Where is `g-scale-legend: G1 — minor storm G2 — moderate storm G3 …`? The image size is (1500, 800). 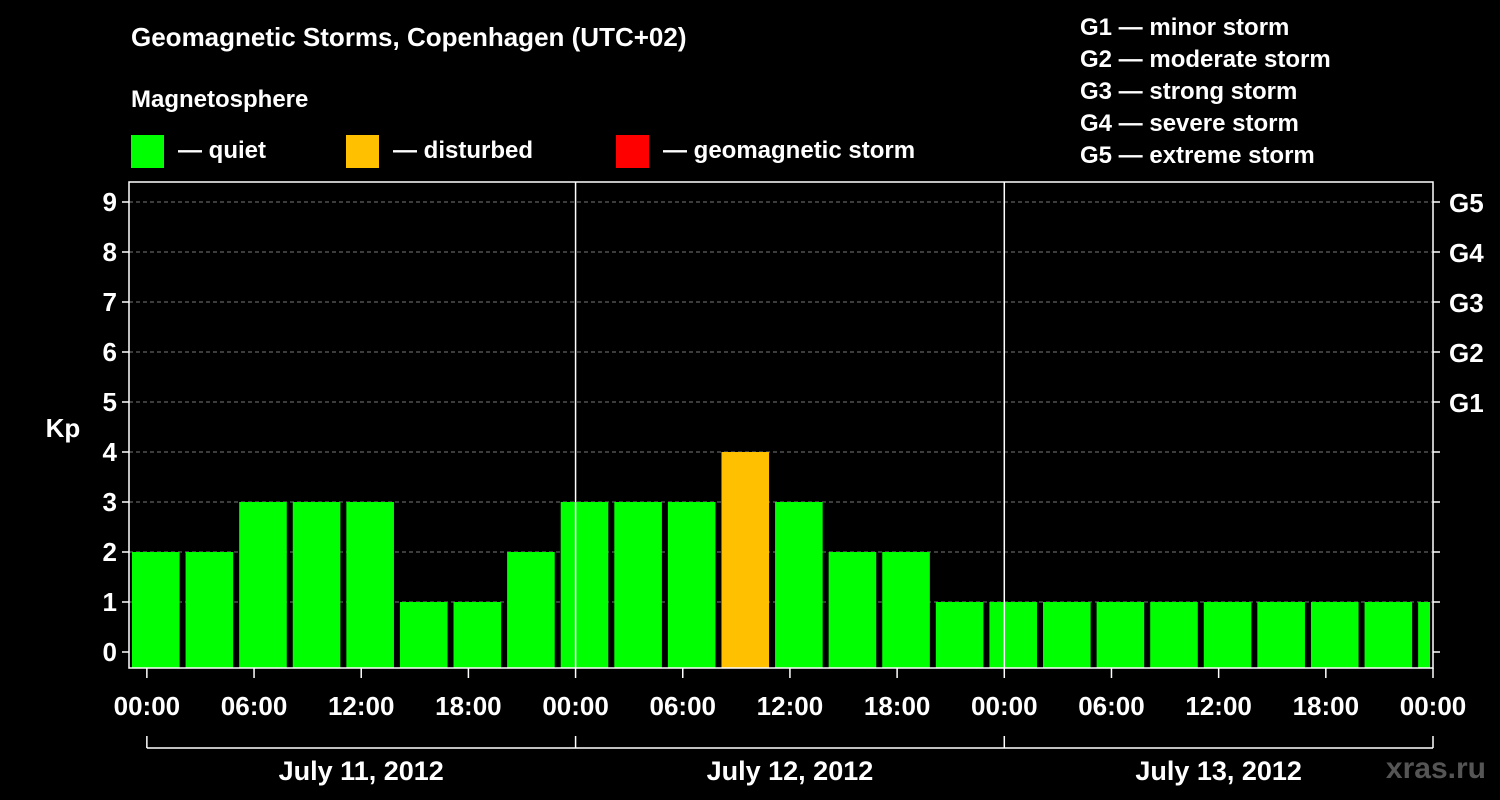
g-scale-legend: G1 — minor storm G2 — moderate storm G3 … is located at coordinates (1205, 92).